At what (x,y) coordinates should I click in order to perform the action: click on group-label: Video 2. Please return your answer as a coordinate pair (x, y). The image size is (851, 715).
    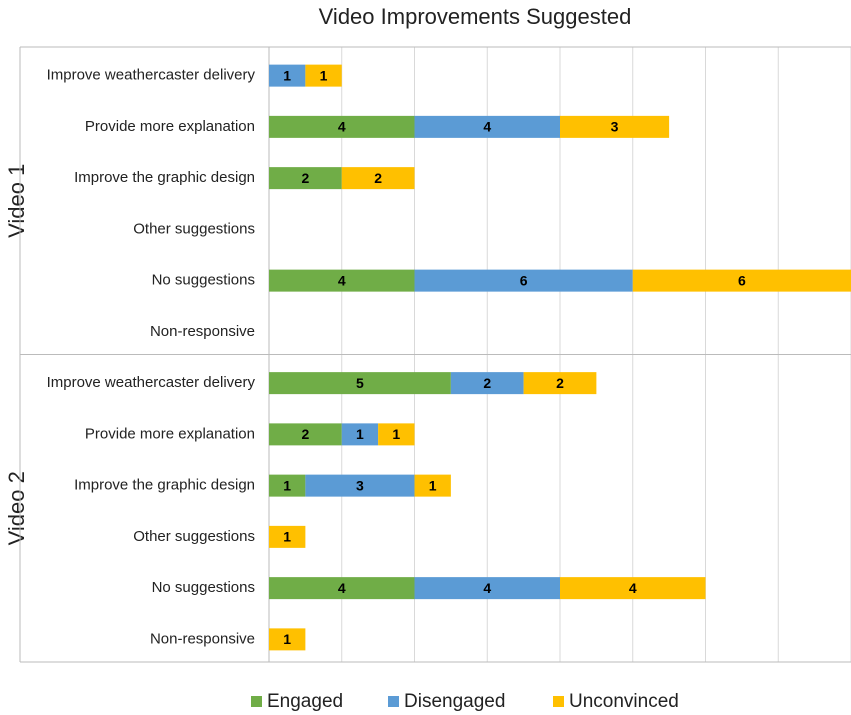
    Looking at the image, I should click on (16, 508).